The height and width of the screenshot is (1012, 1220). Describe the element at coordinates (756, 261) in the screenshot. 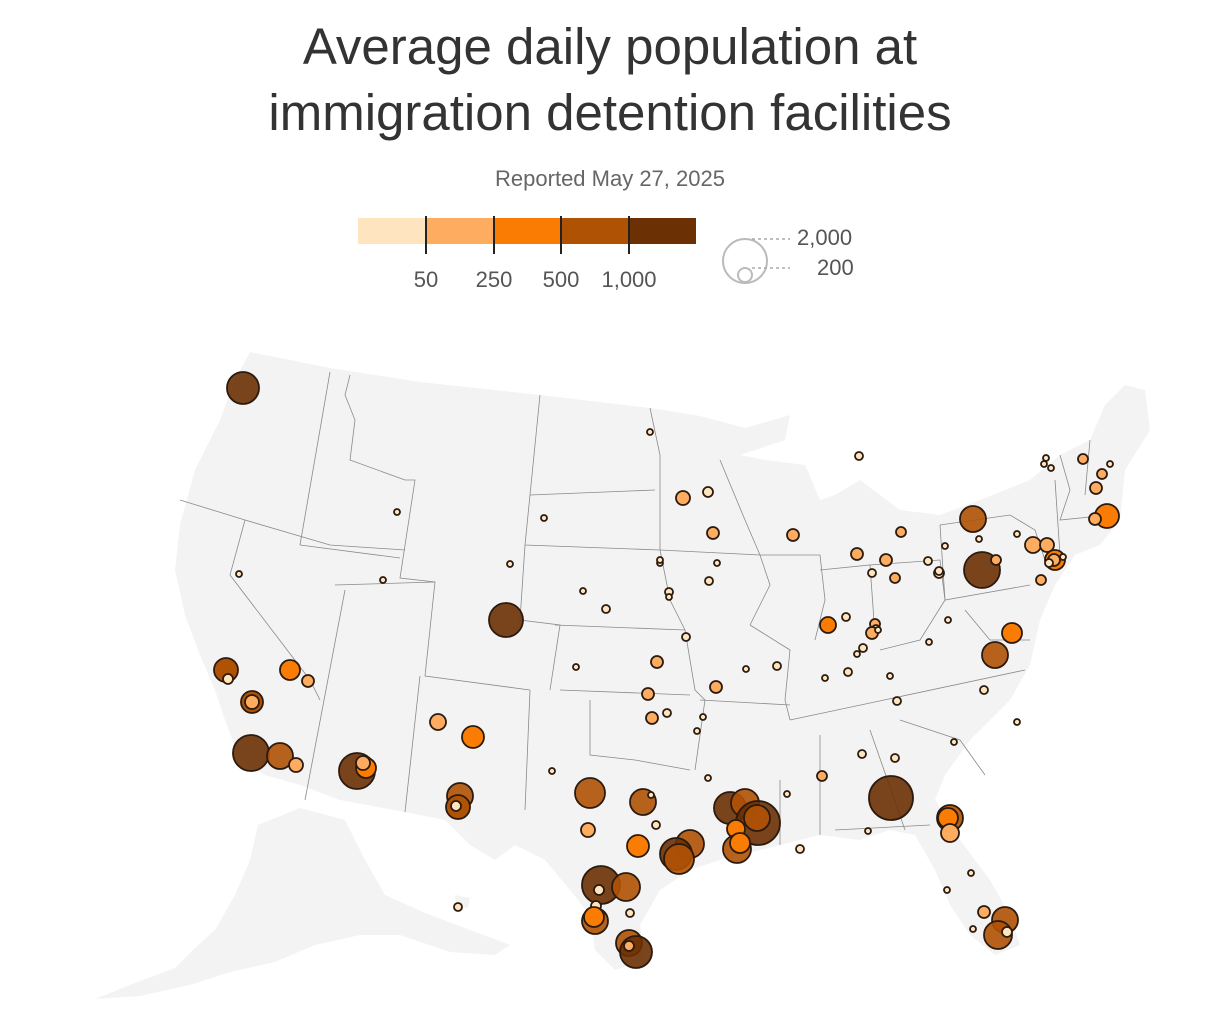

I see `size-legend-graphic` at that location.